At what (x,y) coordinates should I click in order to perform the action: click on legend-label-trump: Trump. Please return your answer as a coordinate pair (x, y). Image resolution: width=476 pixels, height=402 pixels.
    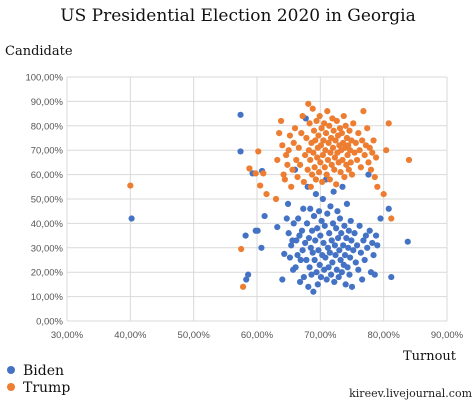
    Looking at the image, I should click on (46, 388).